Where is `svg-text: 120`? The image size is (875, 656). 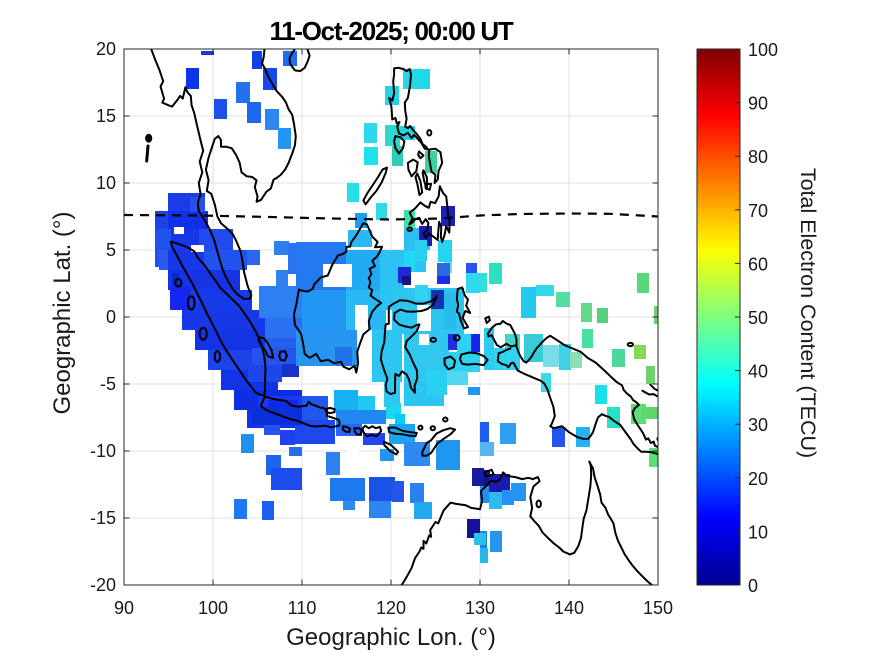
svg-text: 120 is located at coordinates (391, 608).